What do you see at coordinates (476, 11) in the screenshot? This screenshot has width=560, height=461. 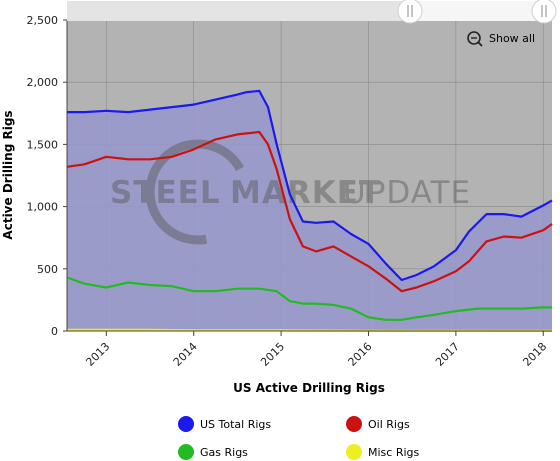 I see `navigator-selected-range` at bounding box center [476, 11].